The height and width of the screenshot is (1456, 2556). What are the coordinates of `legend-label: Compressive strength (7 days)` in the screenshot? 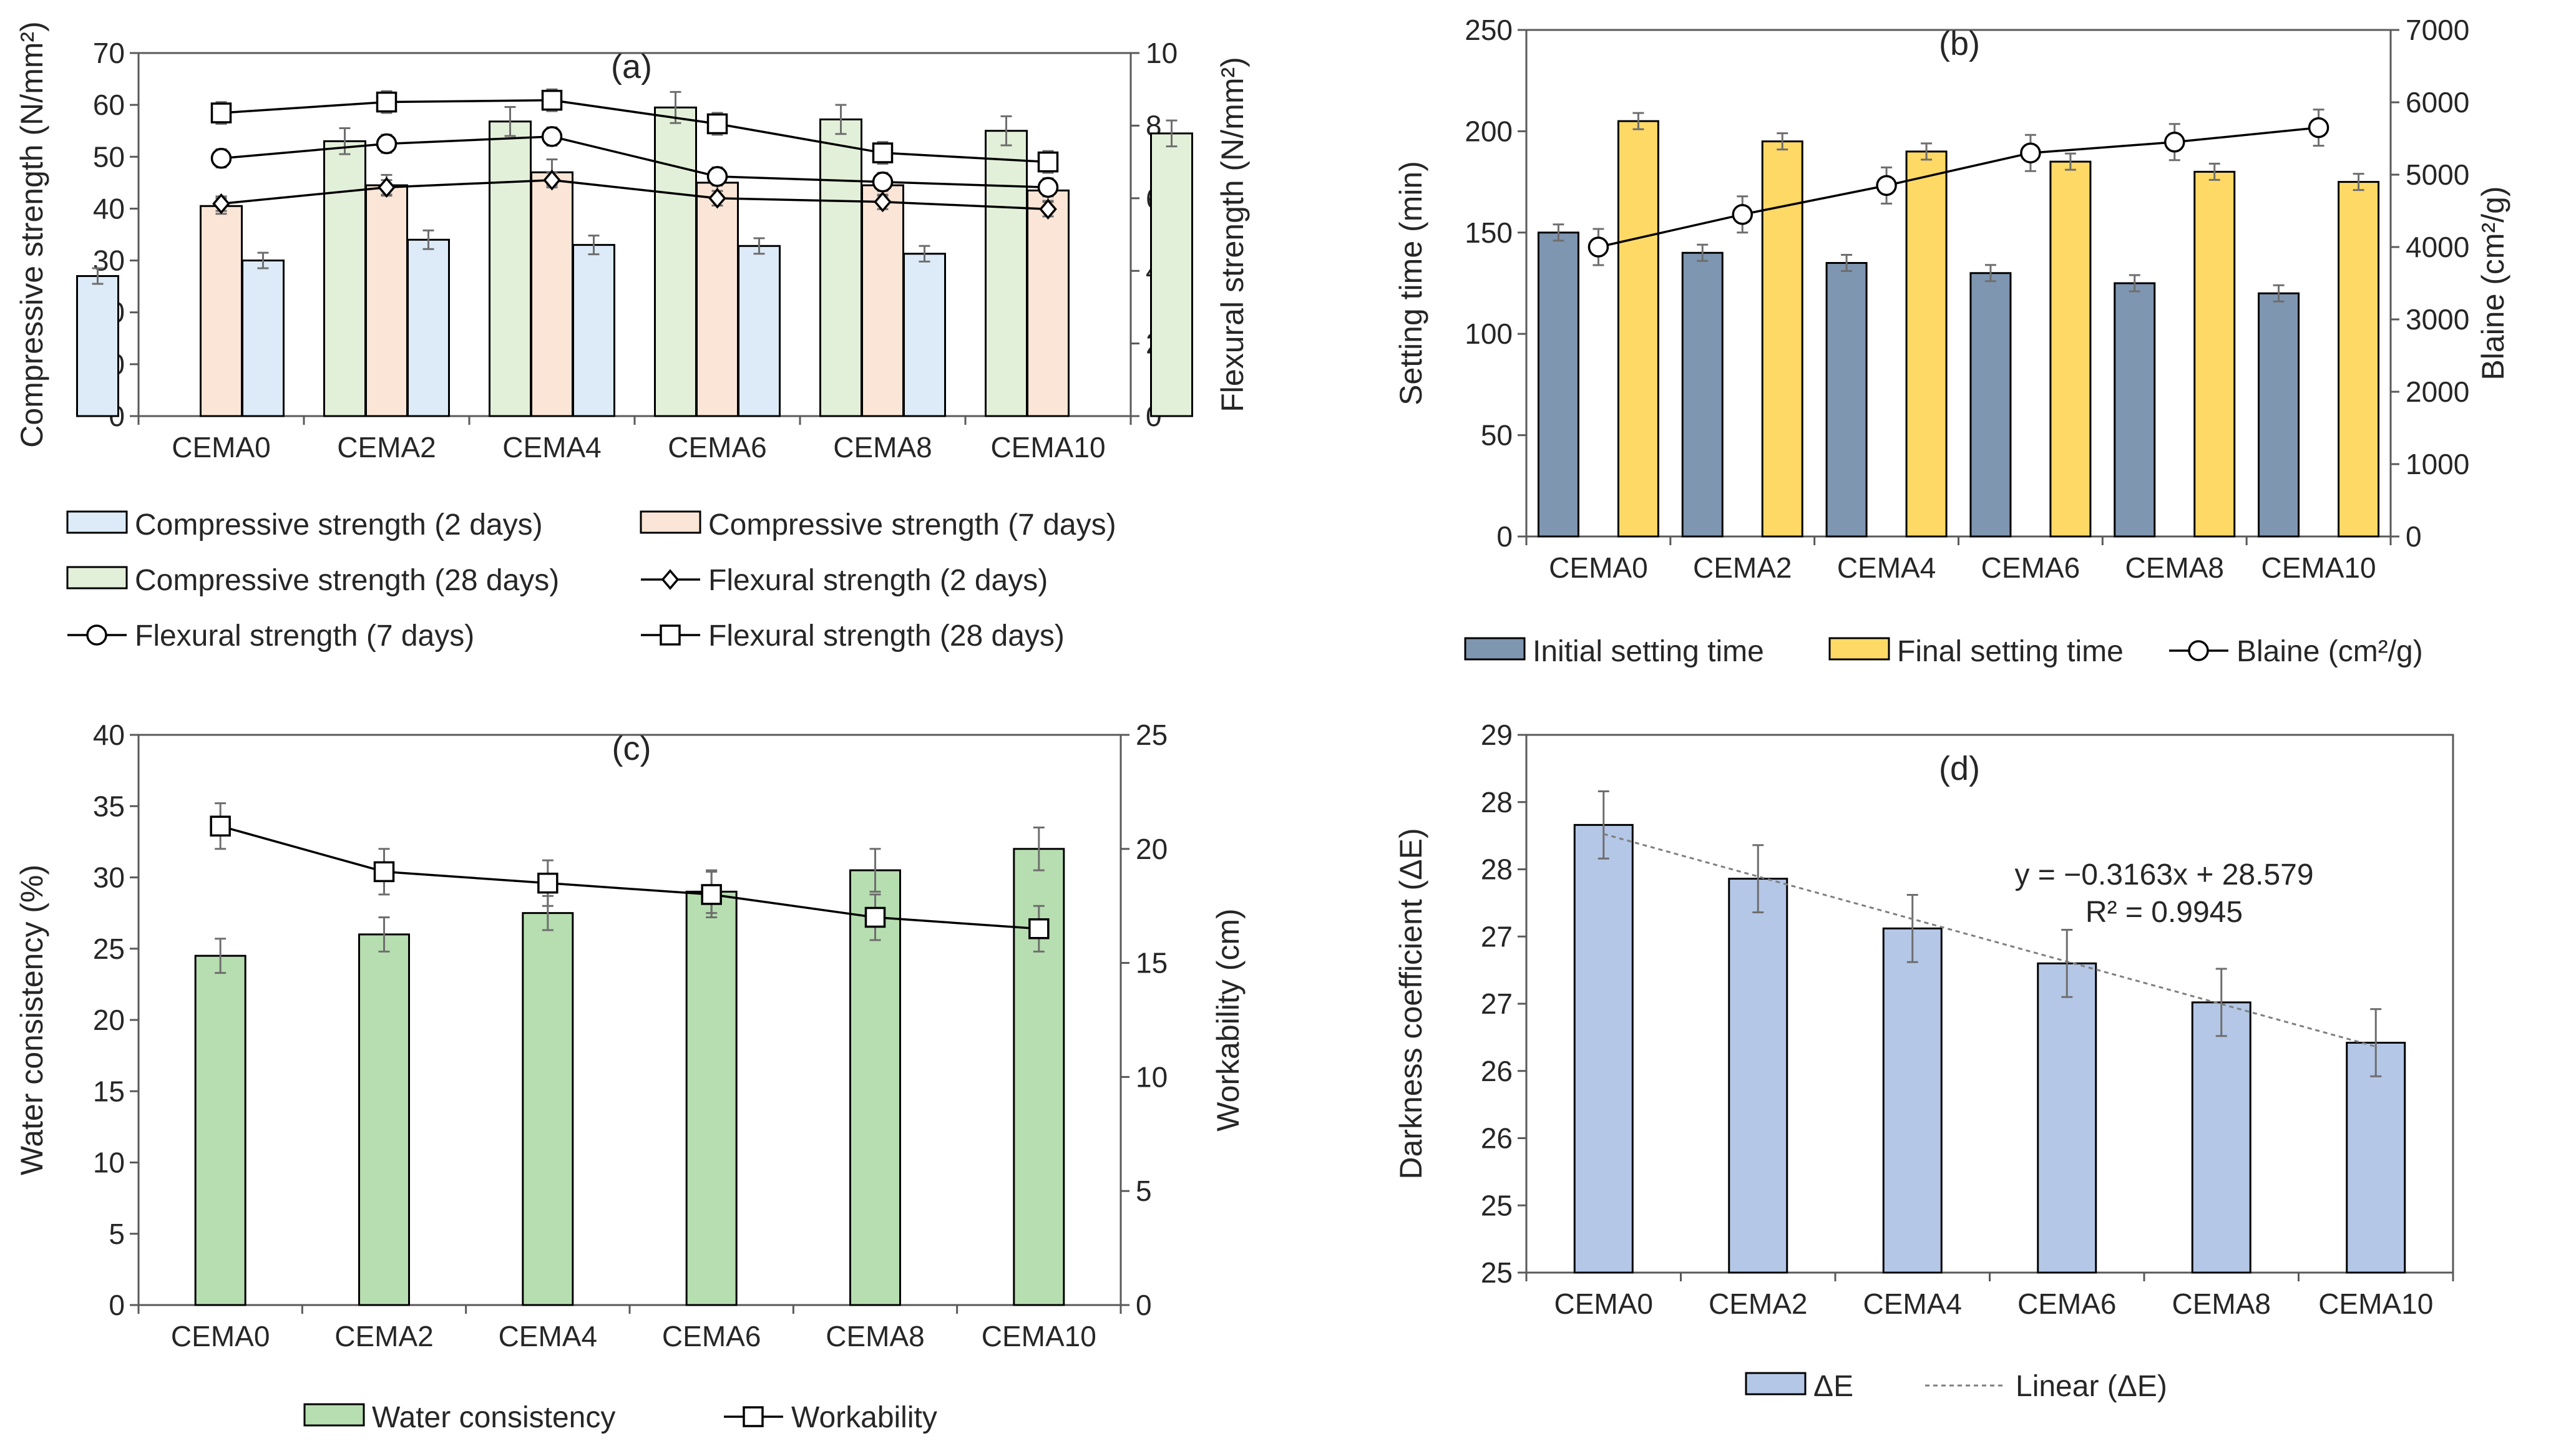 It's located at (912, 524).